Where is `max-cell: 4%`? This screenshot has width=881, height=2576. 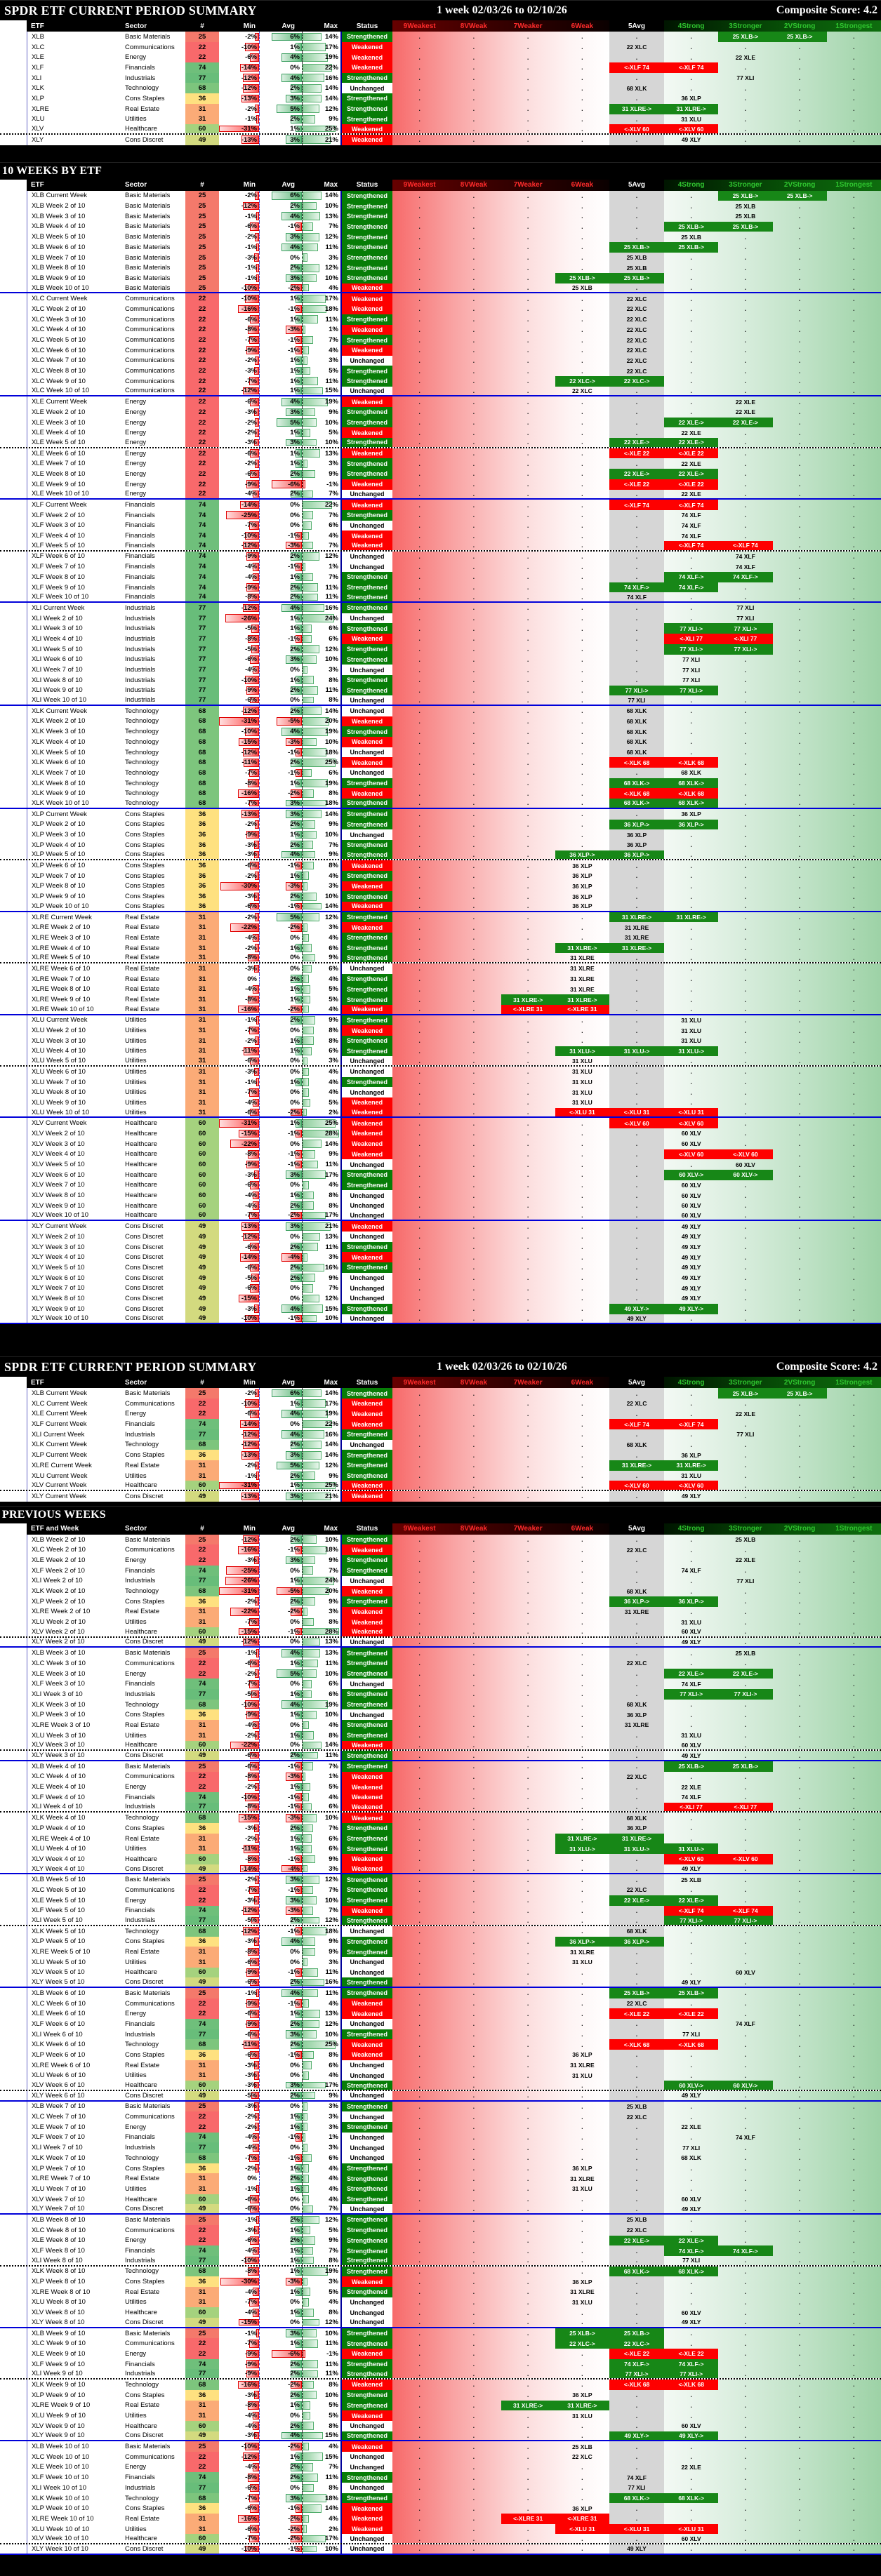
max-cell: 4% is located at coordinates (322, 288).